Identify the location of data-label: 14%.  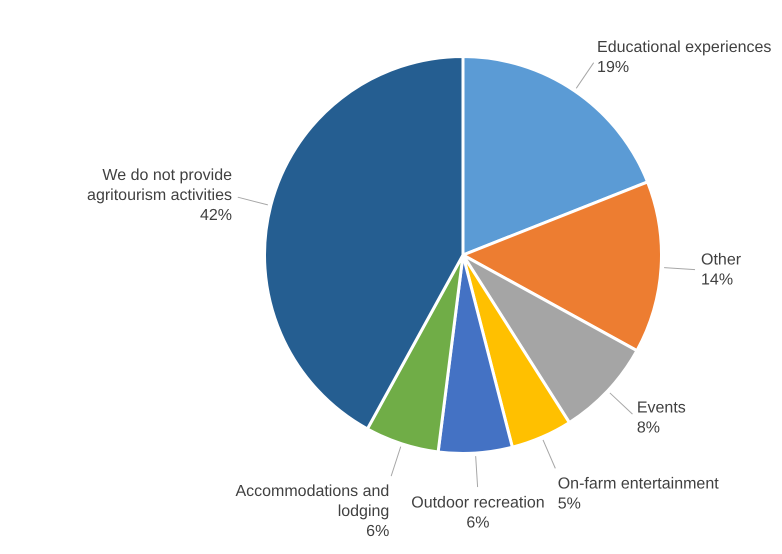
(717, 279).